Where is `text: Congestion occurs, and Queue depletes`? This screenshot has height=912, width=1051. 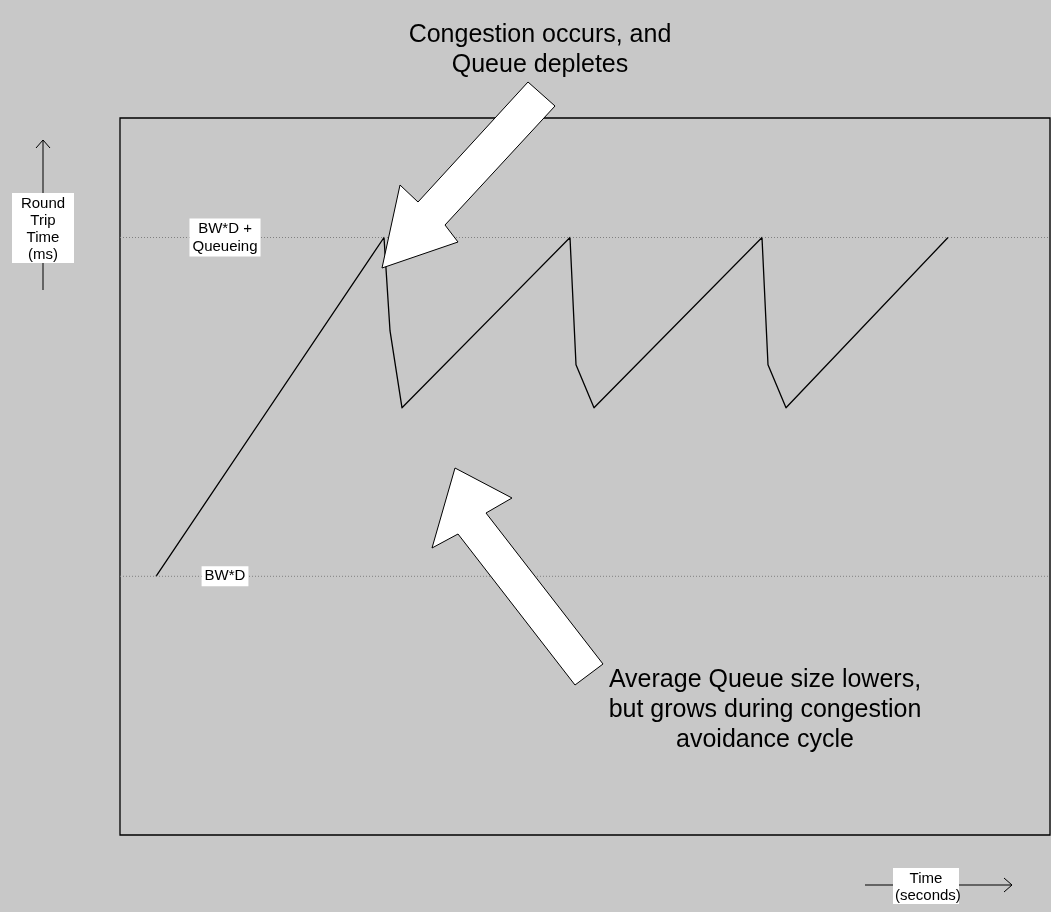 text: Congestion occurs, and Queue depletes is located at coordinates (540, 48).